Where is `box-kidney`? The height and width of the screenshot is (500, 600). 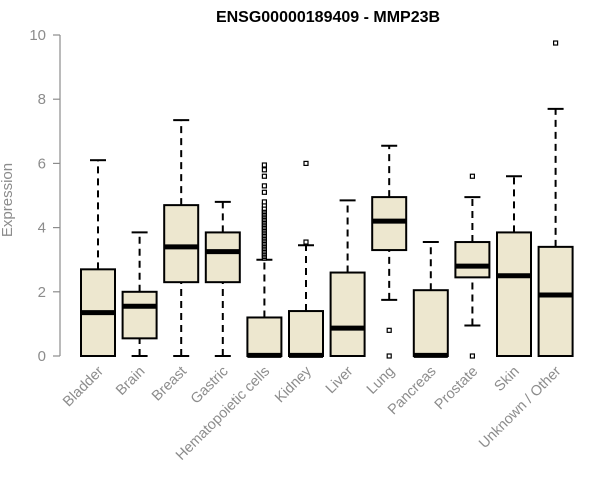 box-kidney is located at coordinates (306, 259).